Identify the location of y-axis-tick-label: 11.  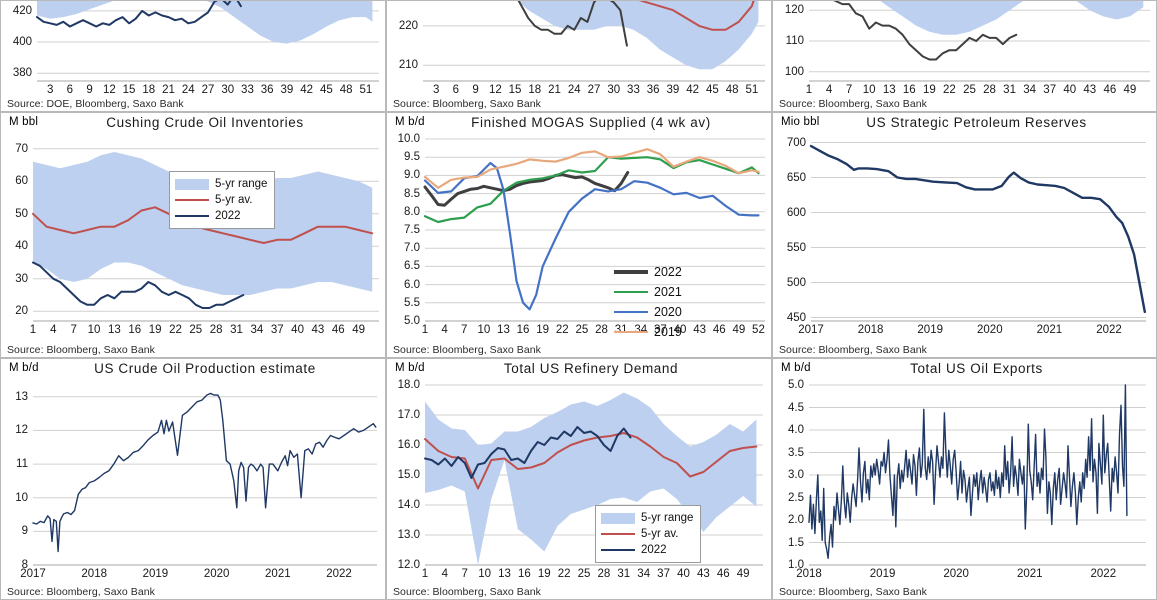
(22, 464).